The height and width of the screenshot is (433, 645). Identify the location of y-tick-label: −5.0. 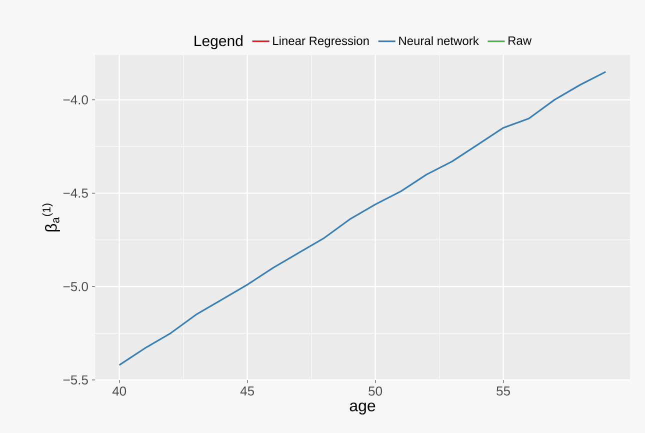
(75, 287).